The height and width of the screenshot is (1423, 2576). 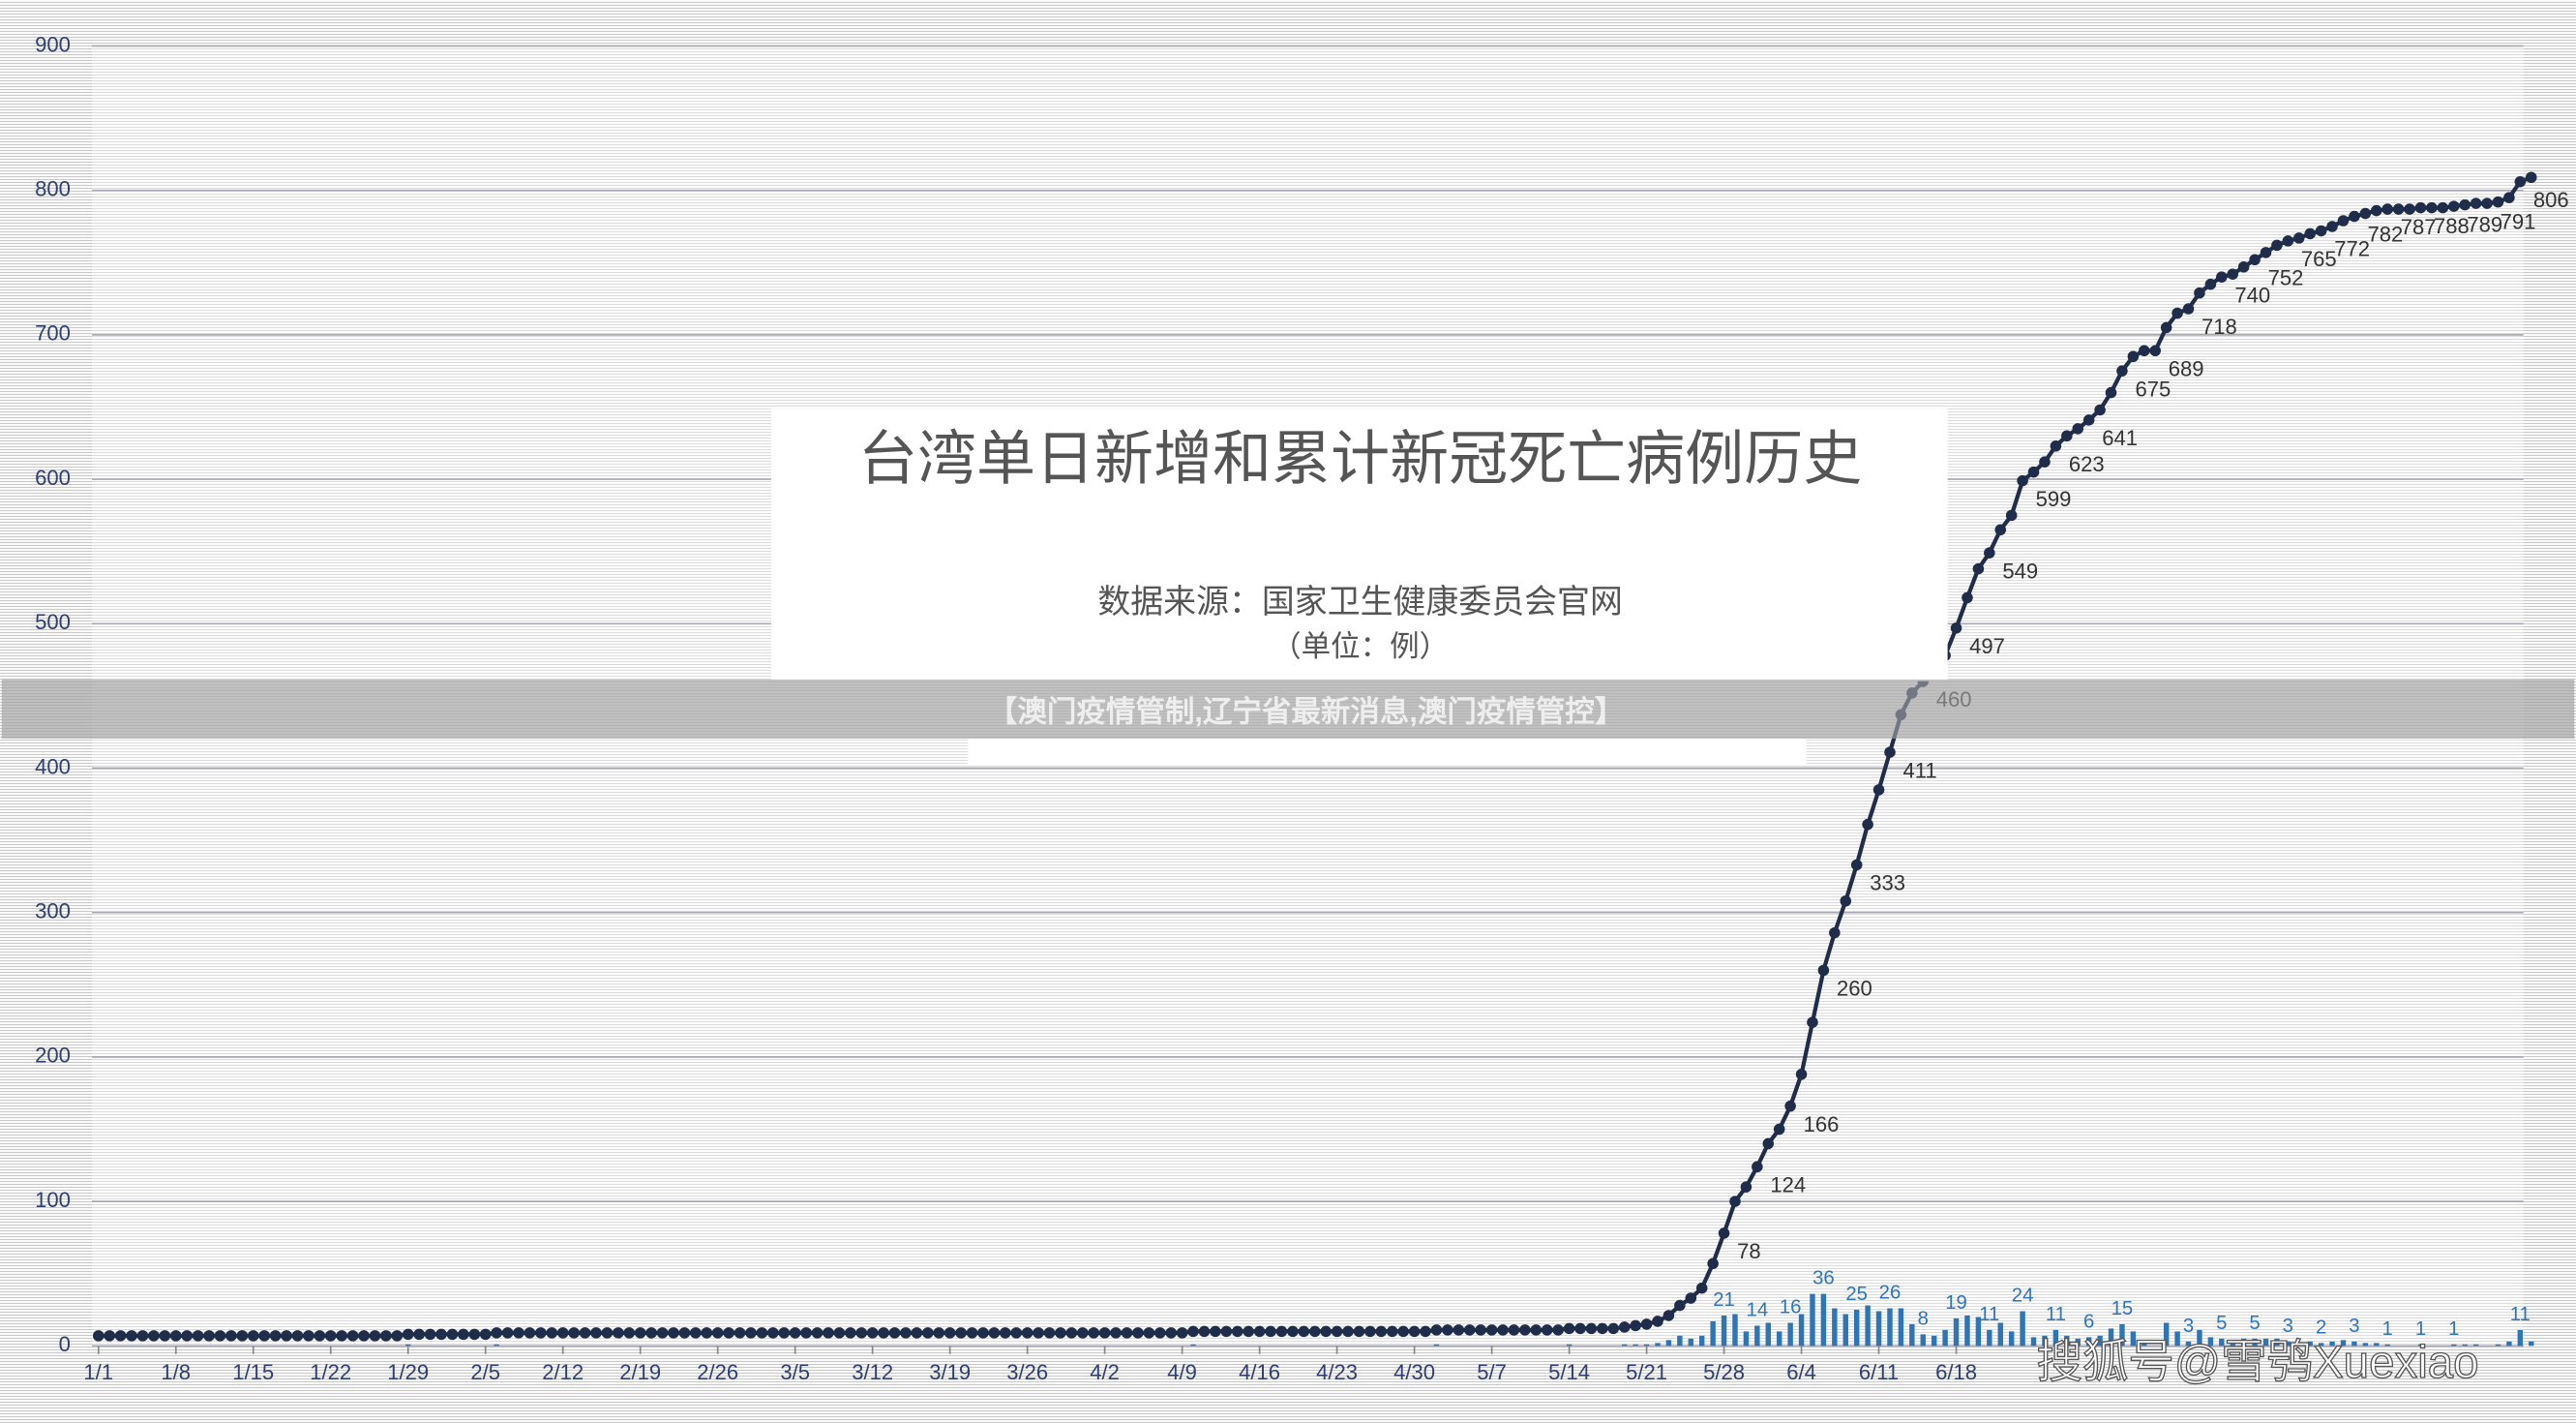 What do you see at coordinates (1646, 1372) in the screenshot?
I see `x-tick-label: 5/21` at bounding box center [1646, 1372].